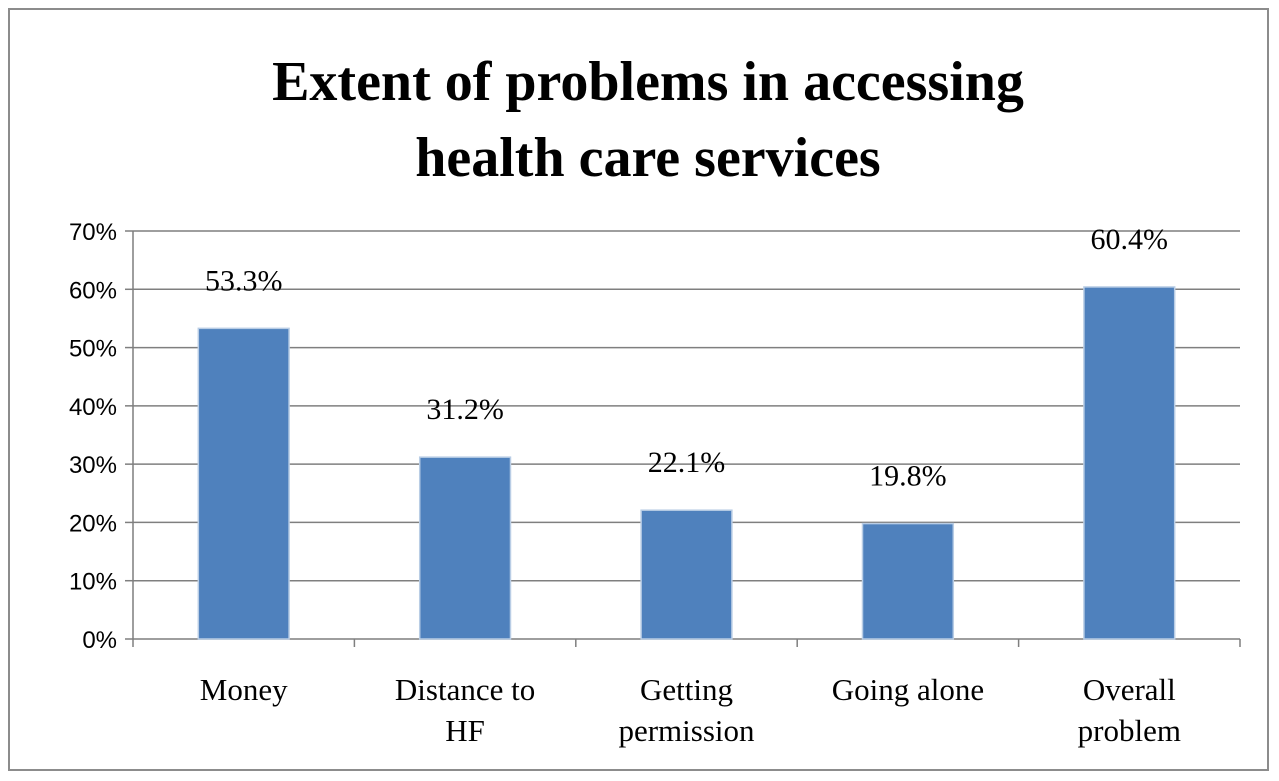 The width and height of the screenshot is (1279, 781). Describe the element at coordinates (647, 158) in the screenshot. I see `chart-title-line-2: health care services` at that location.